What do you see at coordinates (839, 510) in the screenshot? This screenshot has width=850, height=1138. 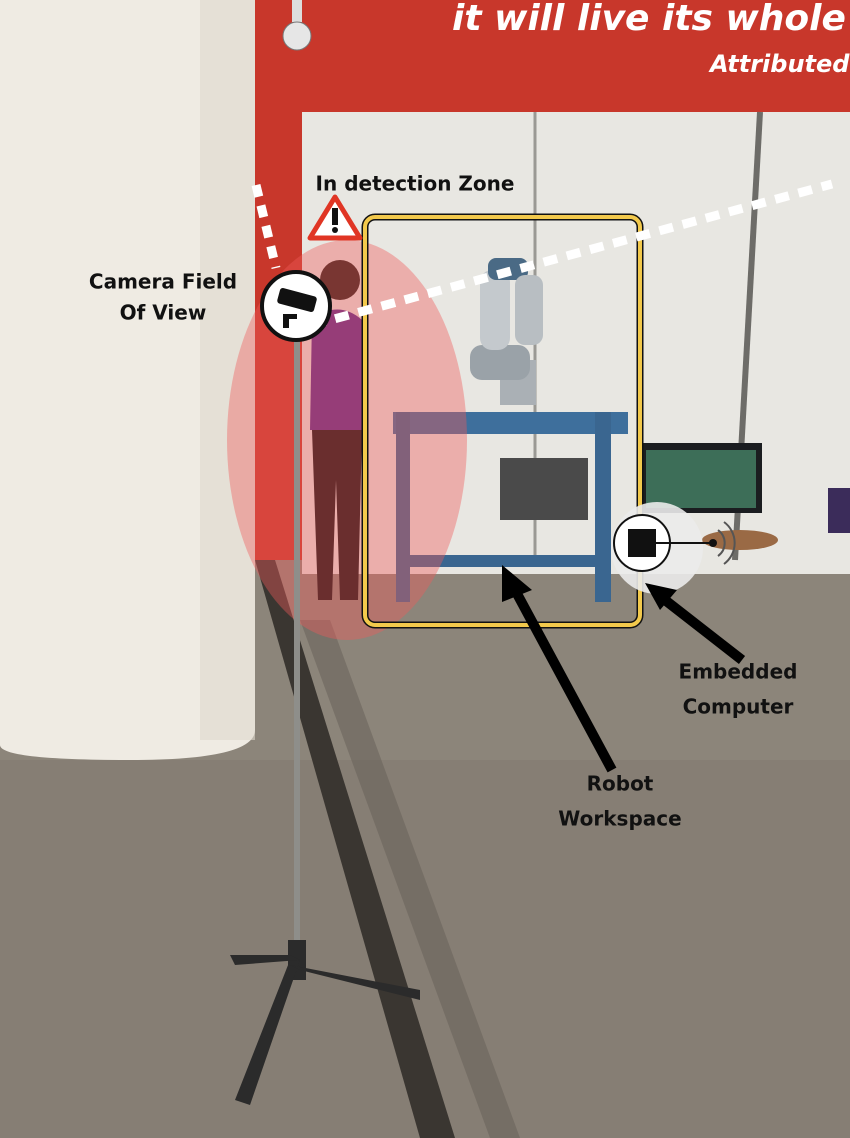 I see `chair` at bounding box center [839, 510].